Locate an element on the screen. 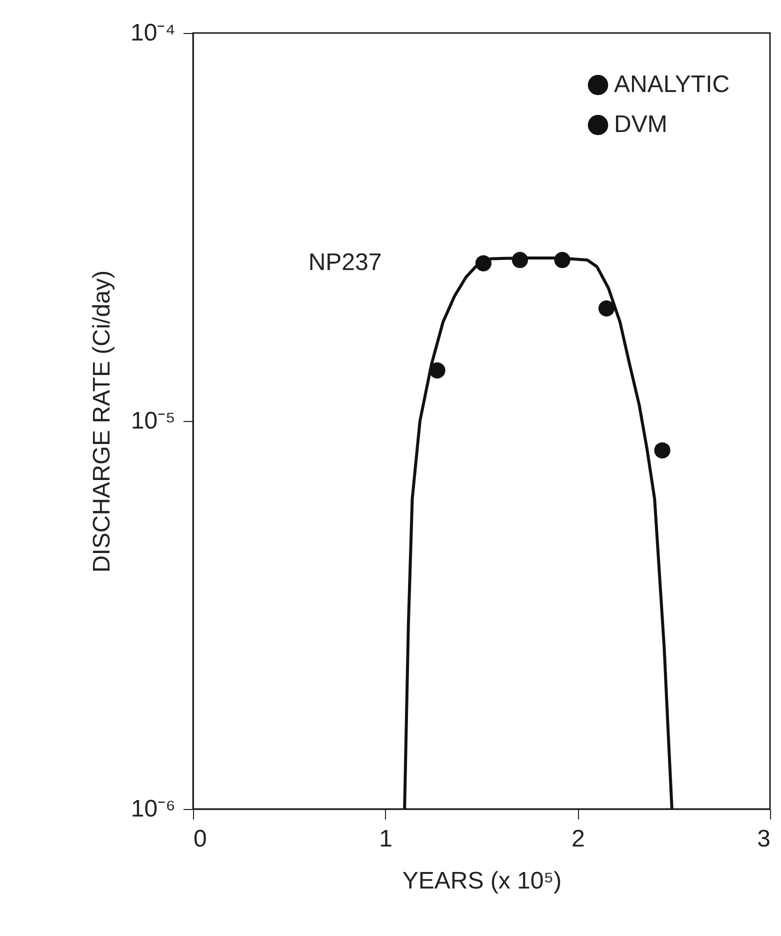  y-tick-label: 10⁻⁴ is located at coordinates (153, 33).